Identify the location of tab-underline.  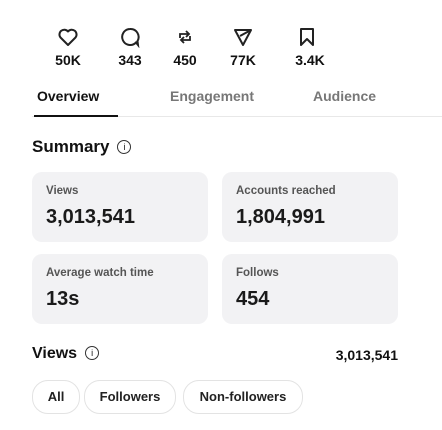
(76, 116).